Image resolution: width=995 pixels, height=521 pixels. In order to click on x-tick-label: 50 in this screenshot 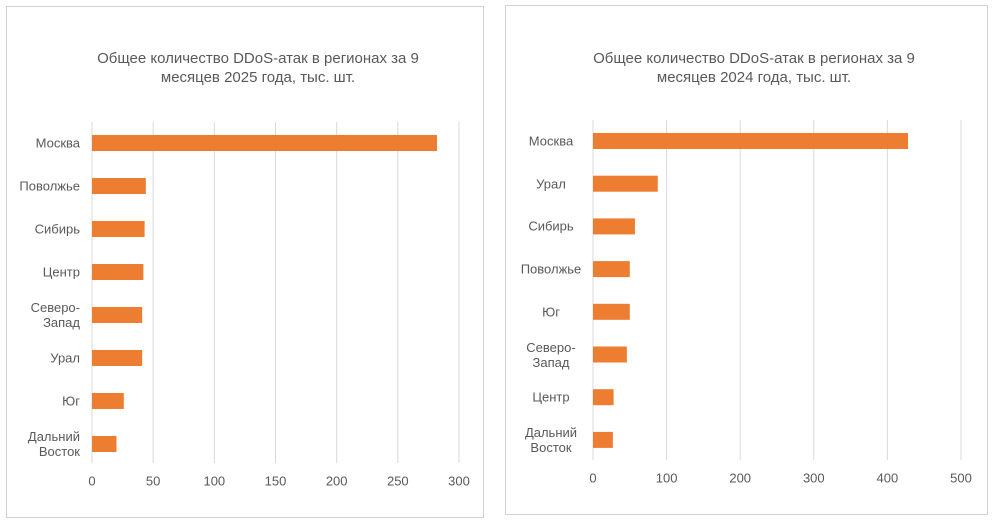, I will do `click(153, 480)`.